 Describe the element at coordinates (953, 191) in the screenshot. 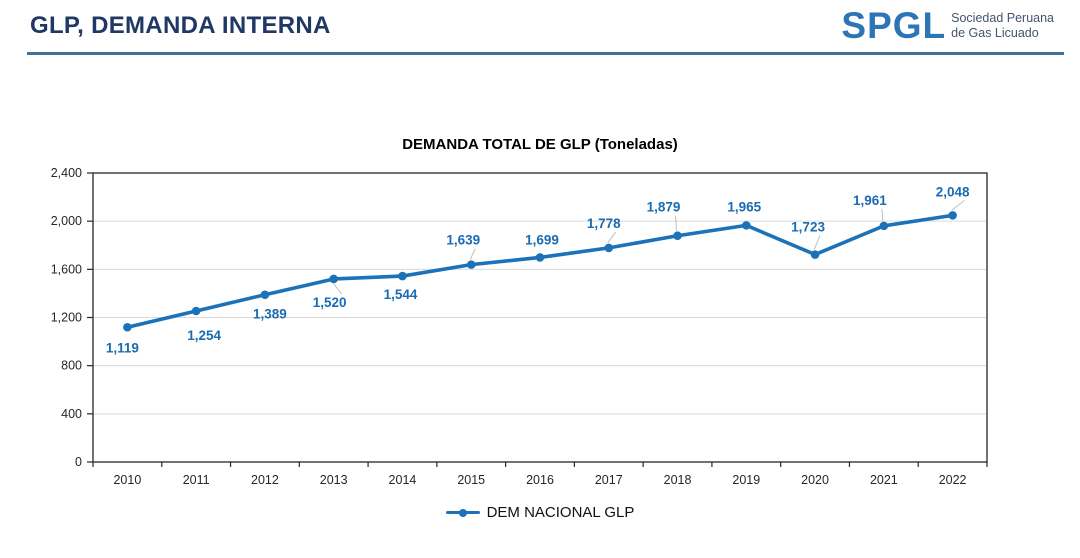

I see `svg-text: 2,048` at that location.